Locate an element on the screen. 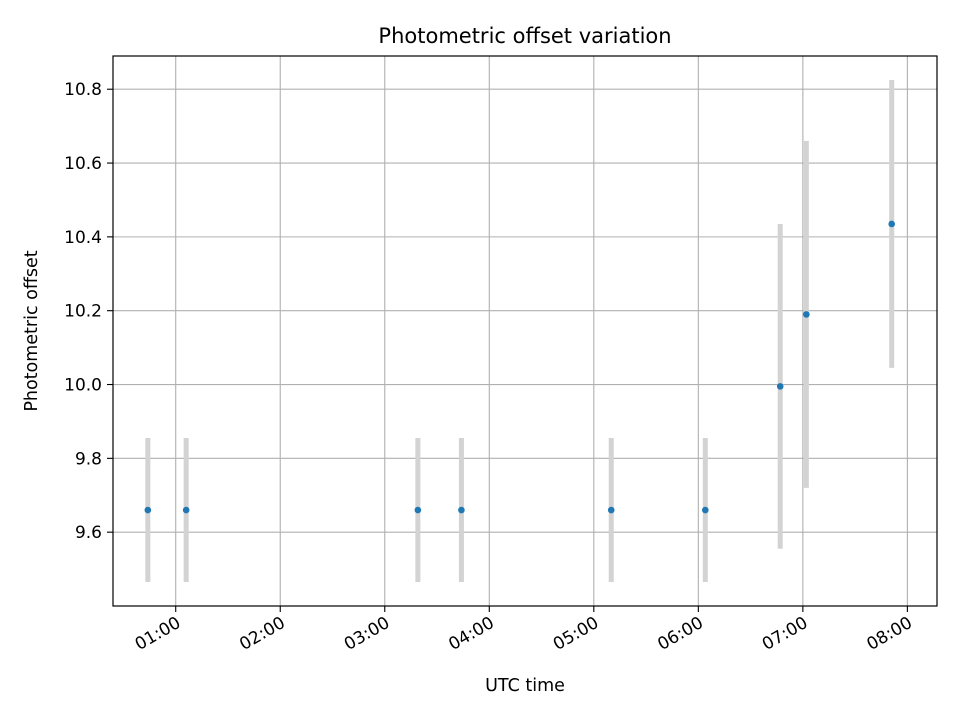  y-tick-label: 10.0 is located at coordinates (83, 386).